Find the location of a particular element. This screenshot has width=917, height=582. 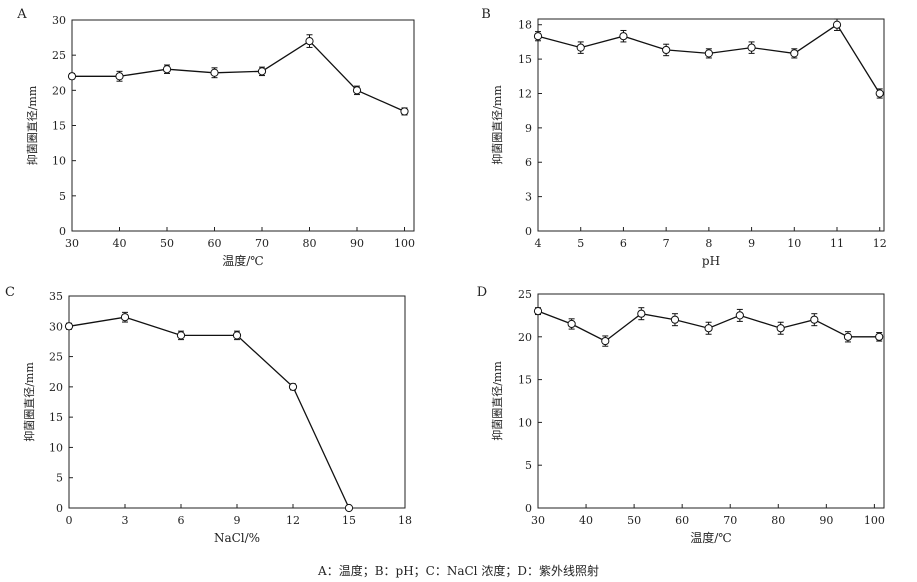

x-tick-label: 40 is located at coordinates (120, 243).